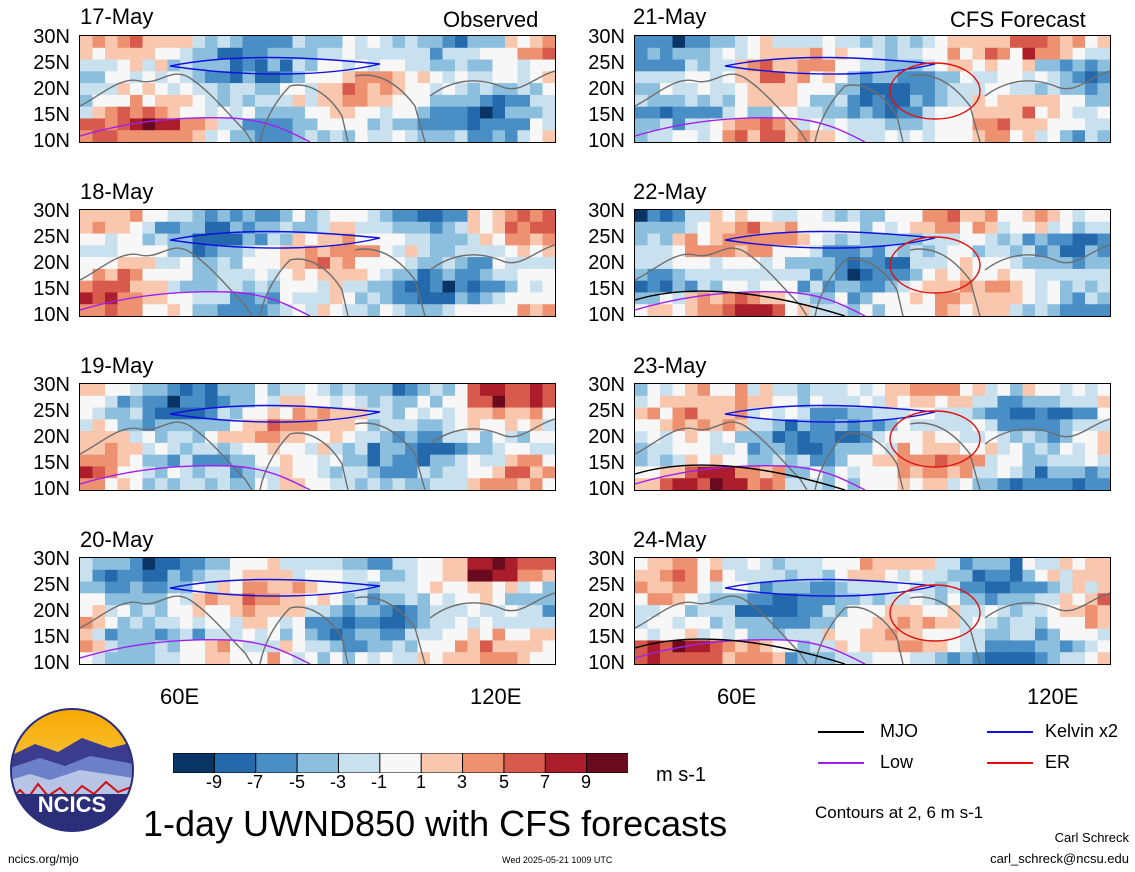  I want to click on lat-label-25n: 25N, so click(606, 237).